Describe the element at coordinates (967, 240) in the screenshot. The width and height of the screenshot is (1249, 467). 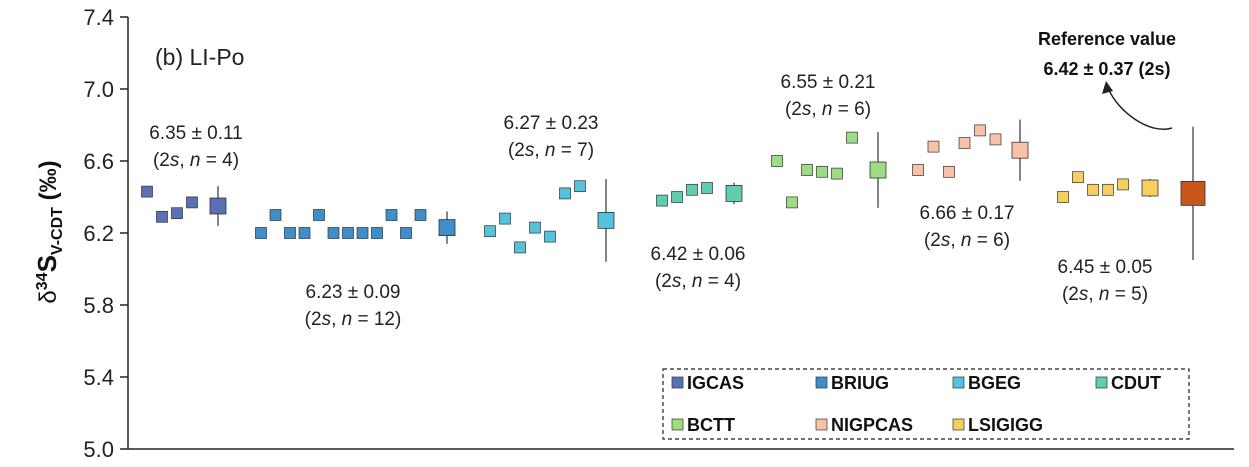
I see `n-label-nigpcas: (2s, n = 6)` at that location.